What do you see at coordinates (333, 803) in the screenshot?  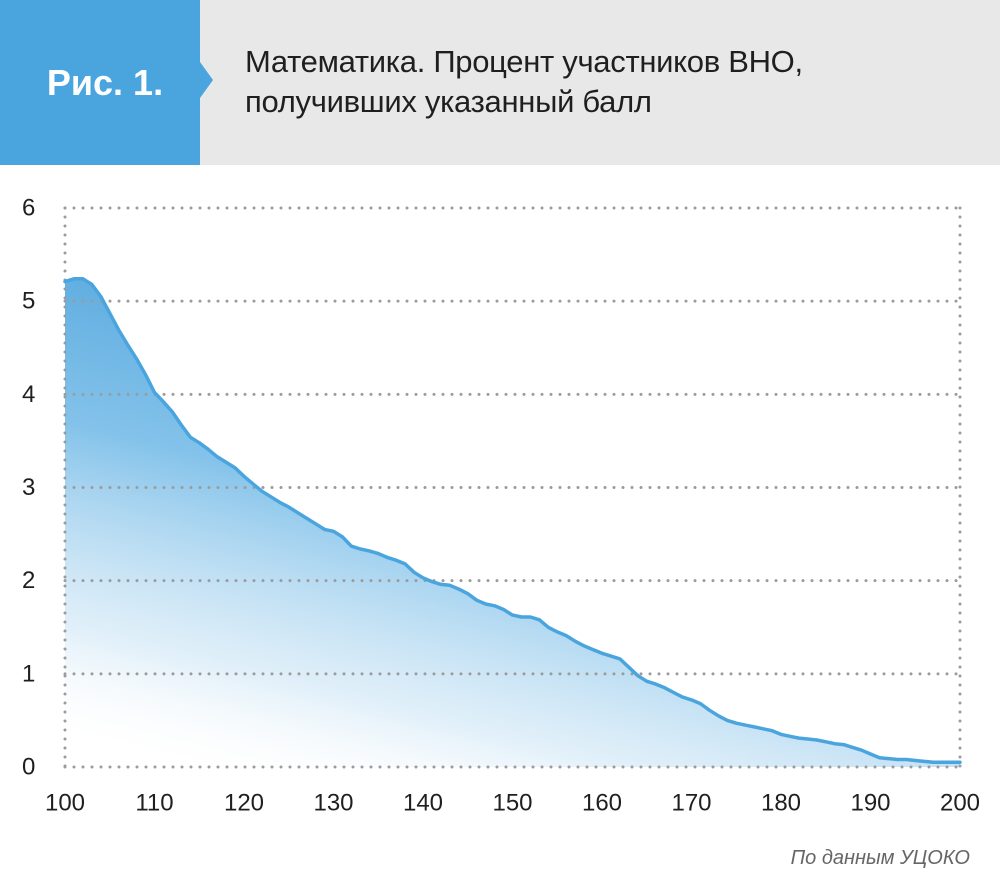 I see `x-tick-label-130: 130` at bounding box center [333, 803].